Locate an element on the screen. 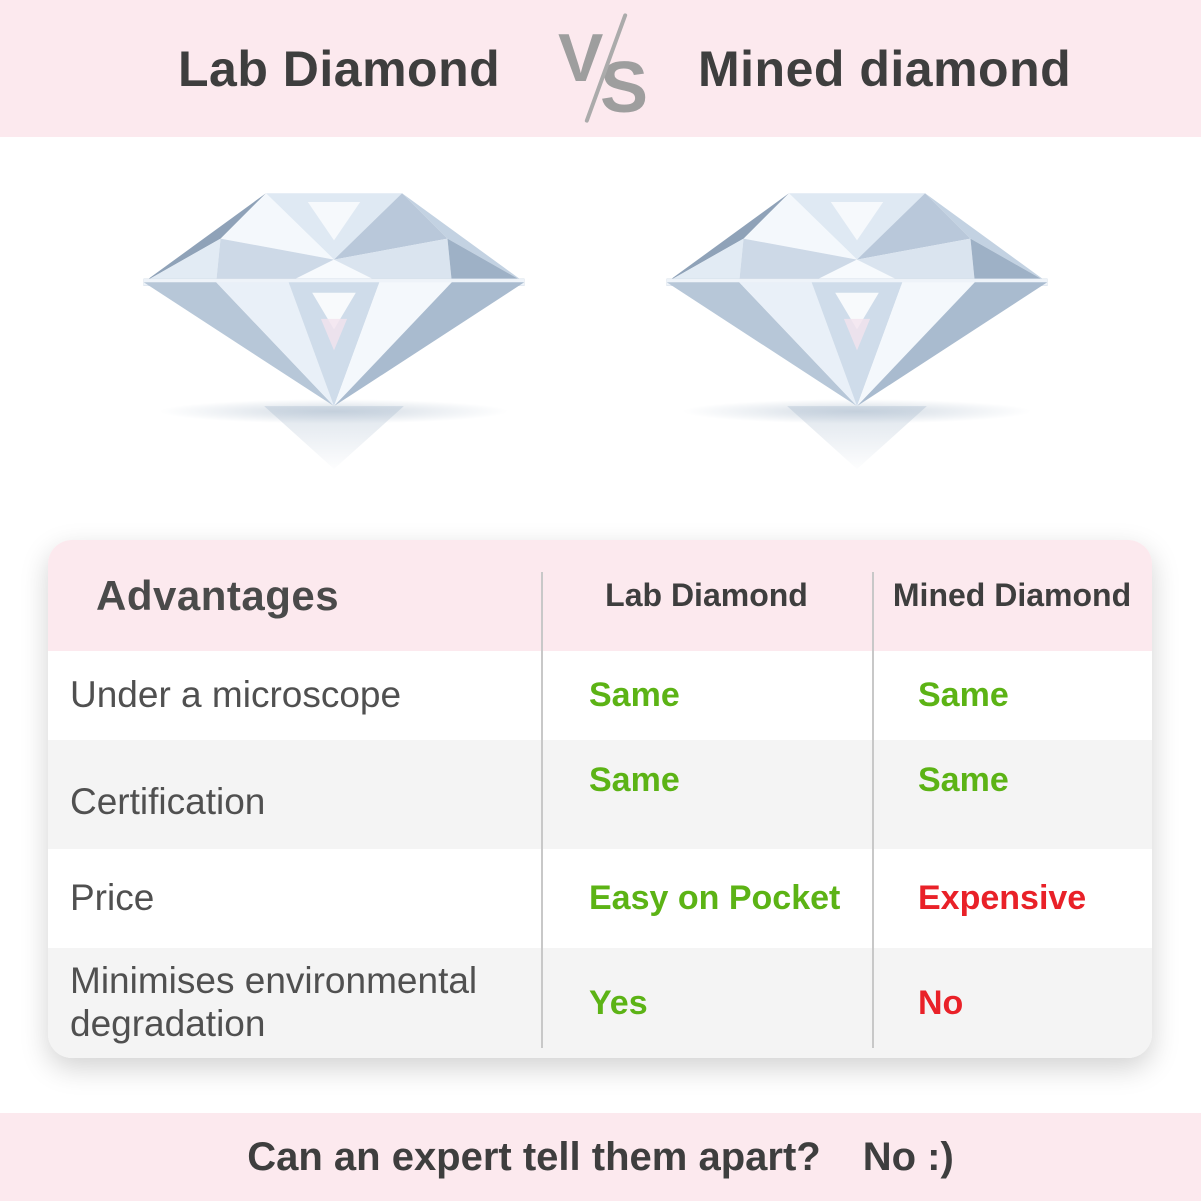 The height and width of the screenshot is (1201, 1201). lab-diamond-image is located at coordinates (334, 331).